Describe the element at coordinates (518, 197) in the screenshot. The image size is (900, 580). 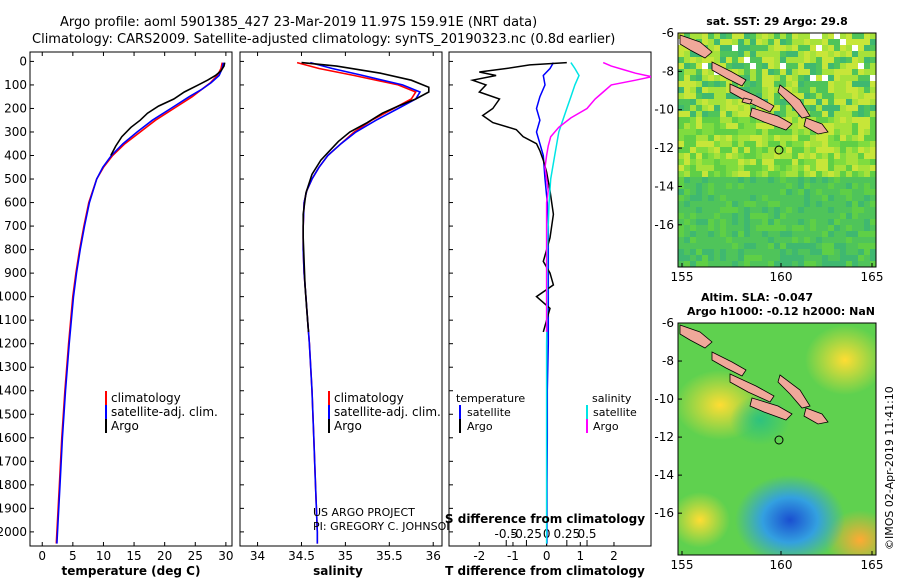
I see `series-temperature-argo` at that location.